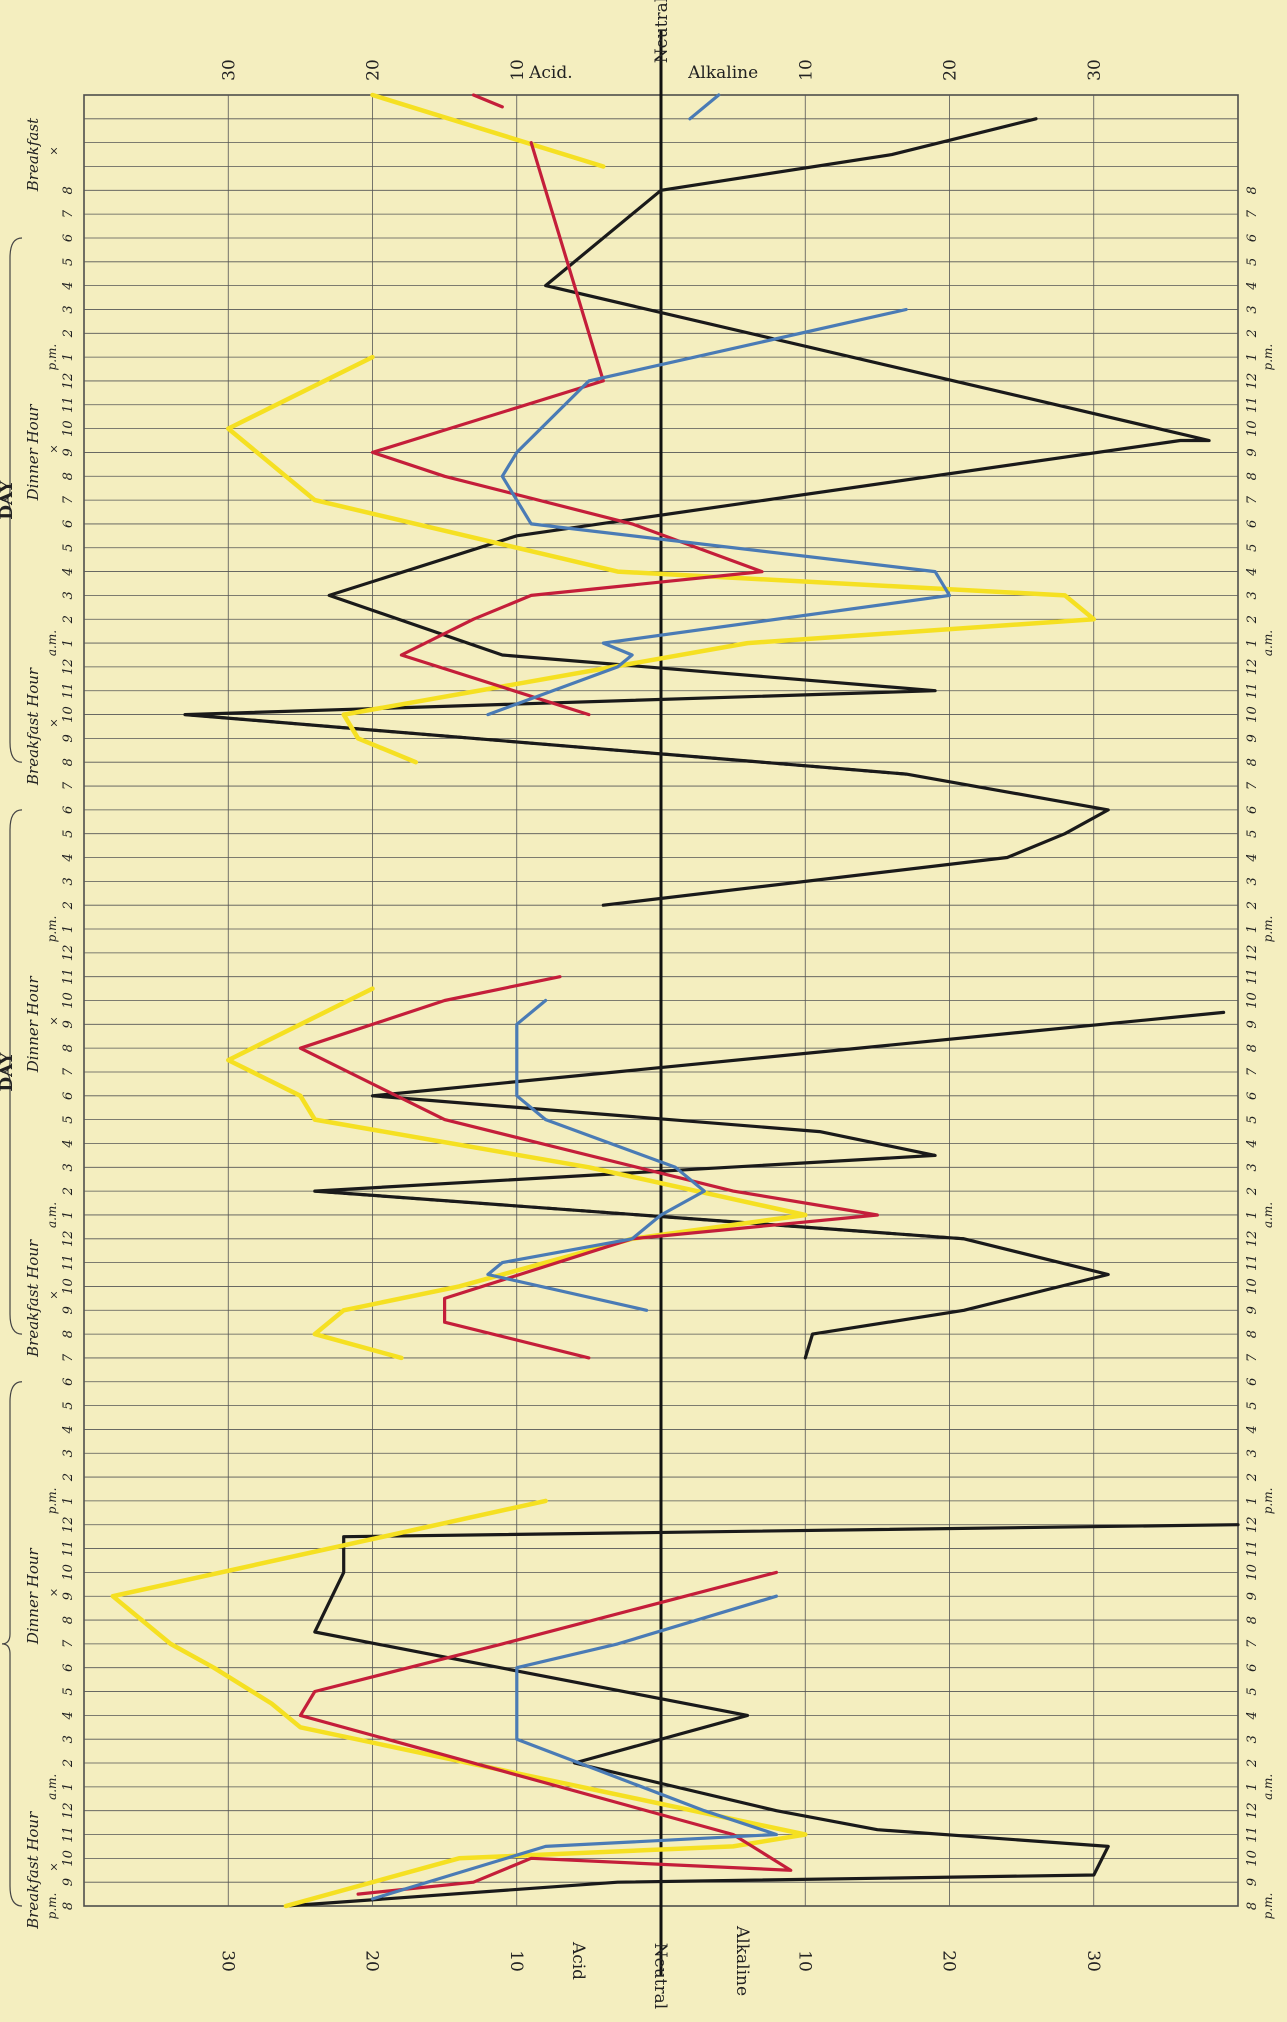  What do you see at coordinates (639, 1215) in the screenshot?
I see `series-0-dashed` at bounding box center [639, 1215].